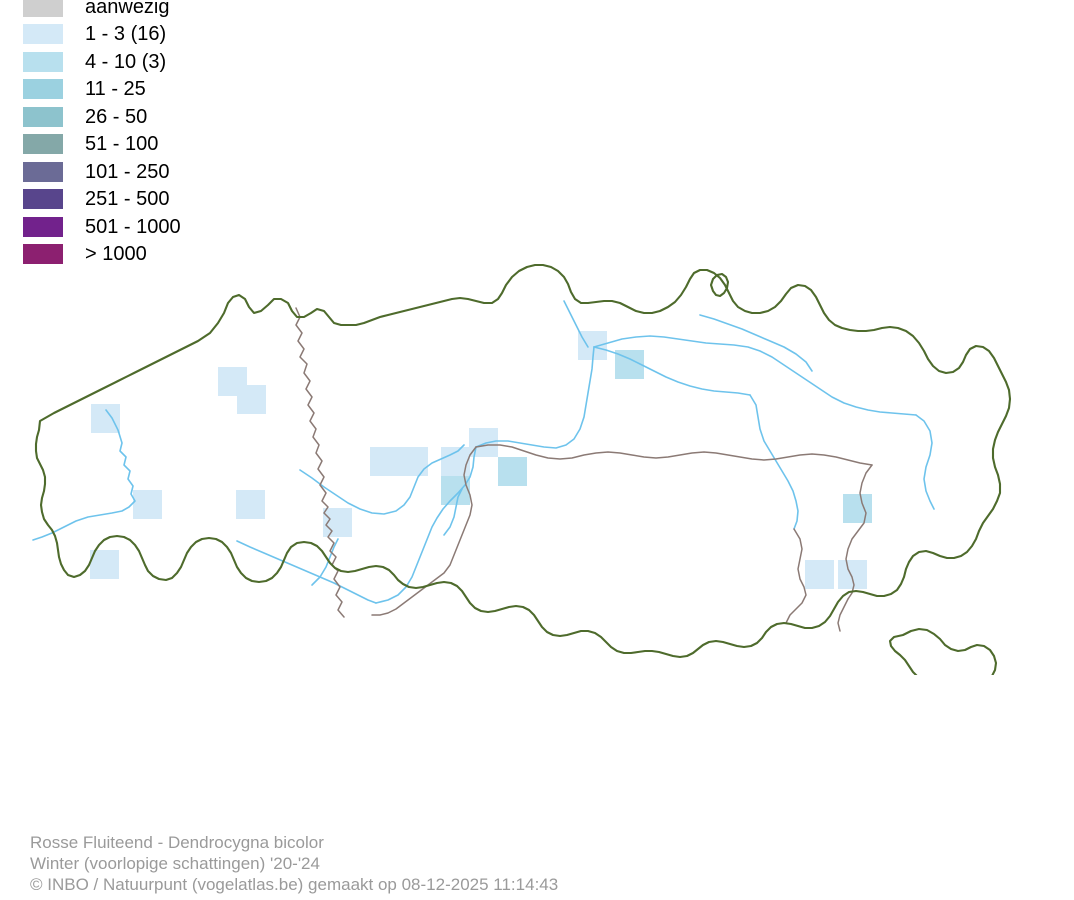  I want to click on river-kleine-nete, so click(756, 343).